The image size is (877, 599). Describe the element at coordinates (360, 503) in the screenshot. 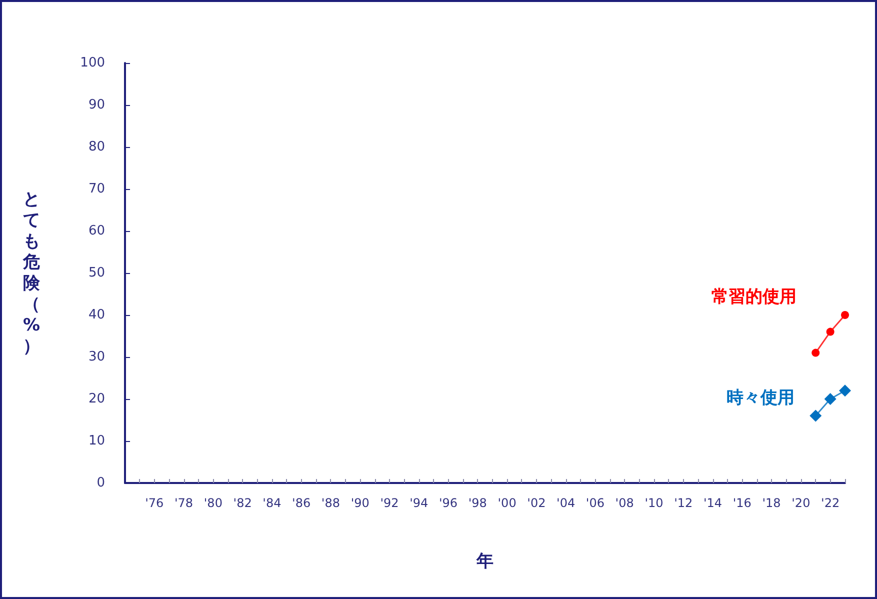

I see `x-tick-label: '90` at that location.